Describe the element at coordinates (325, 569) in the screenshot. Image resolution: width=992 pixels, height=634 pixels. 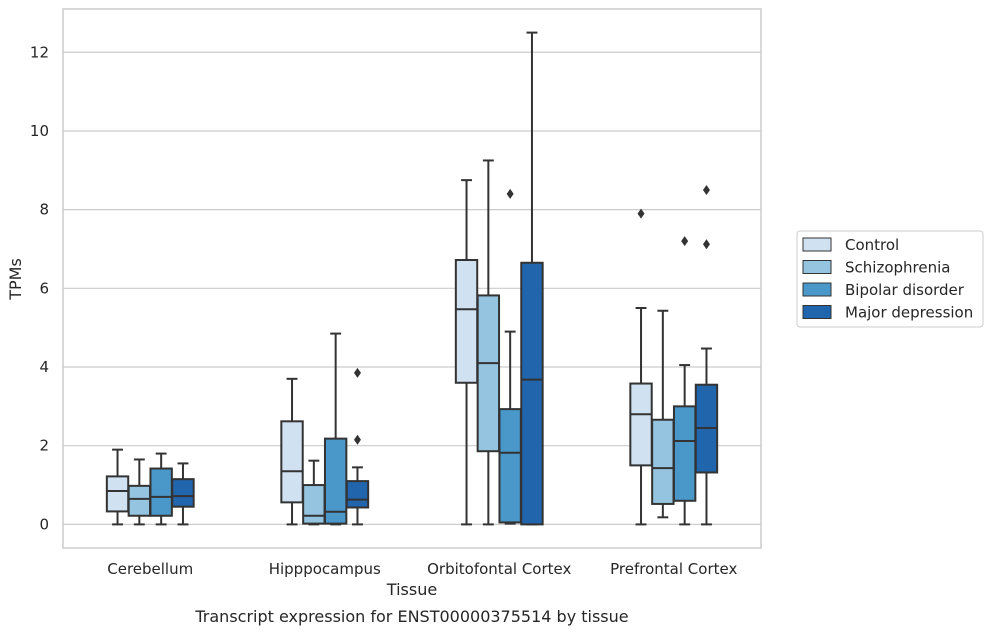
I see `x-tick-label: Hipppocampus` at that location.